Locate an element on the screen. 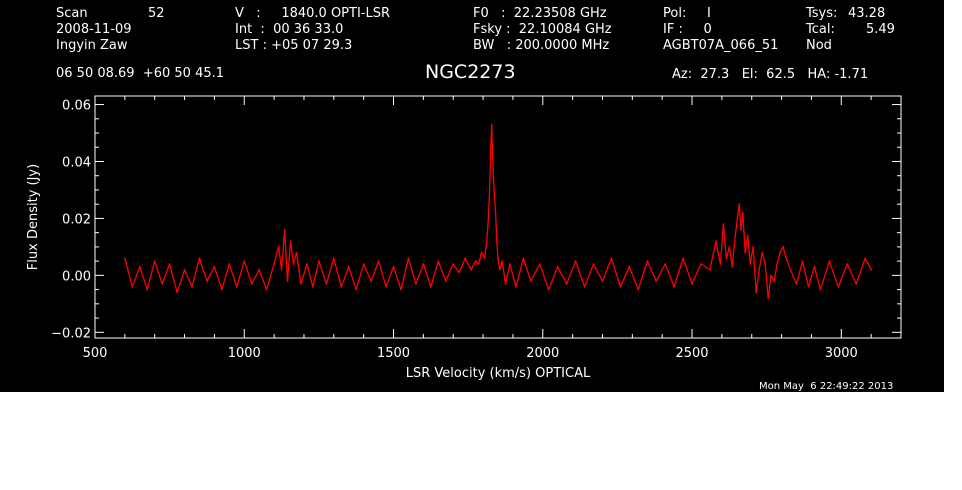 This screenshot has width=962, height=490. tsys-value: 43.28 is located at coordinates (867, 13).